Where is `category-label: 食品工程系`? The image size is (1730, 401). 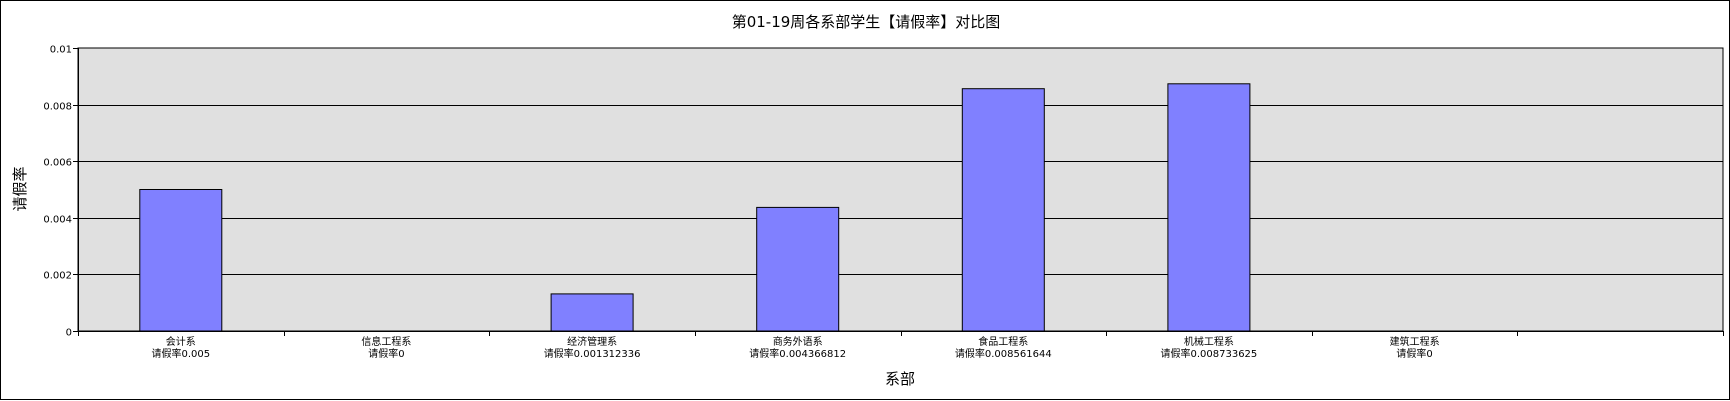 category-label: 食品工程系 is located at coordinates (1003, 341).